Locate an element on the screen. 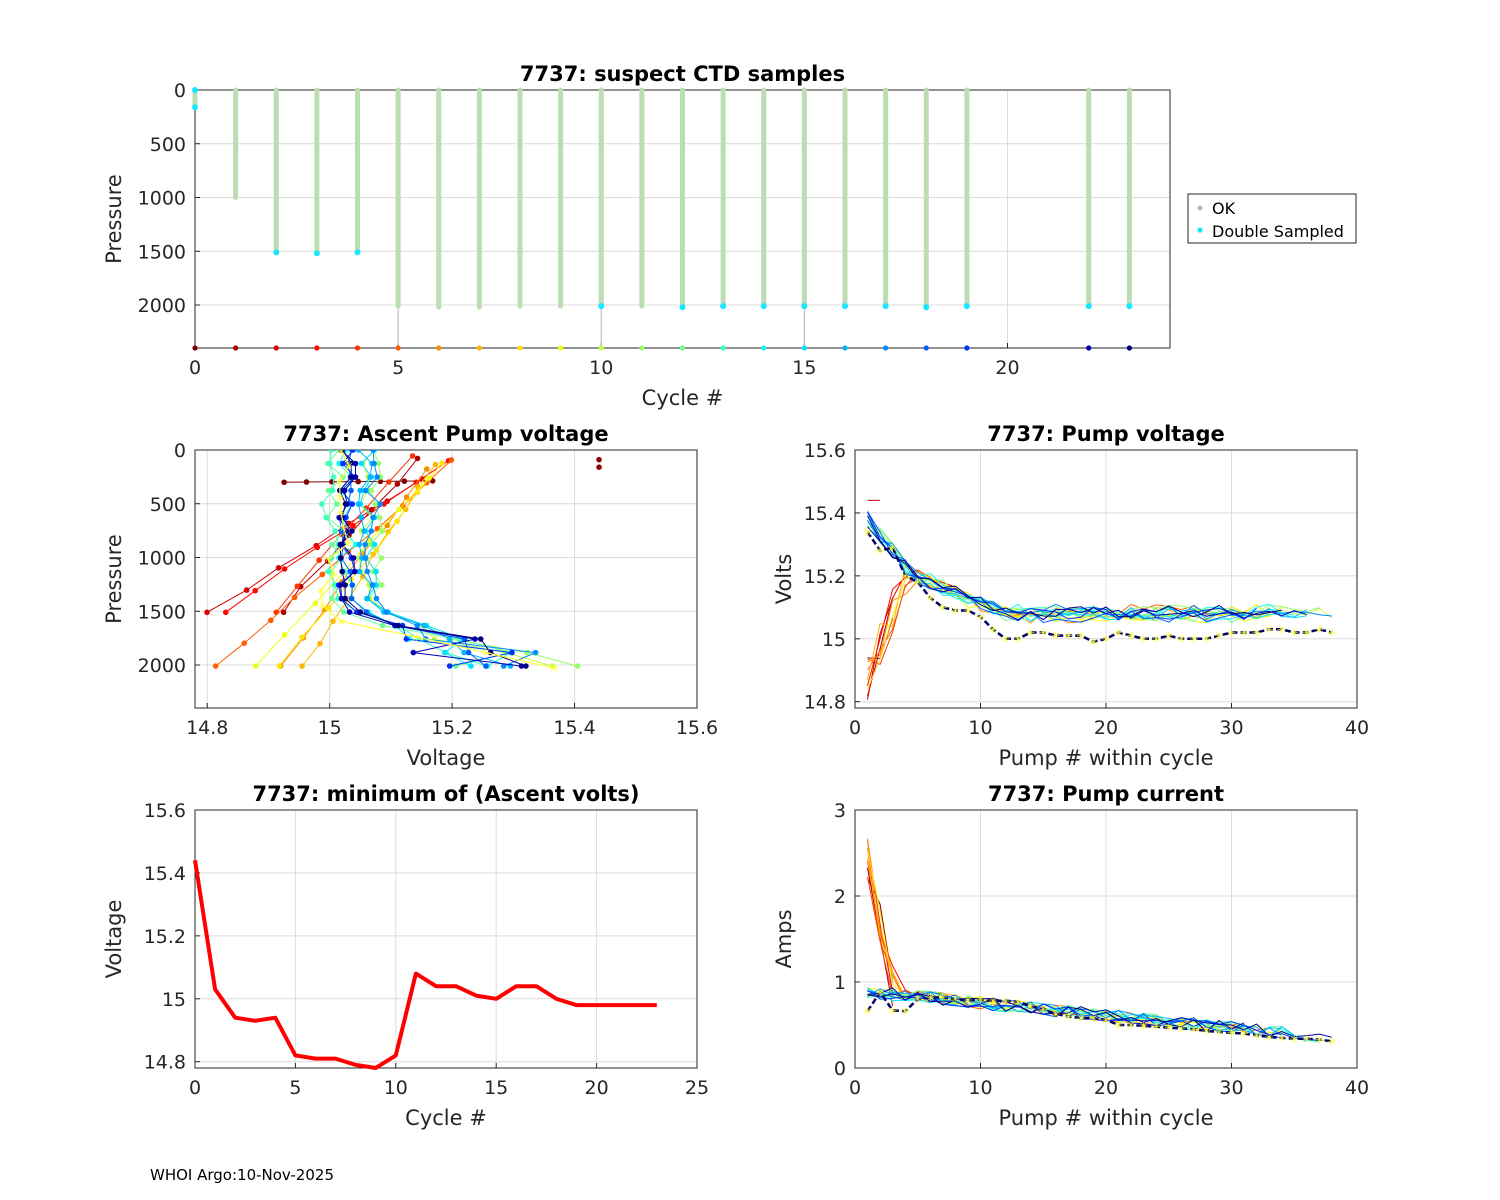 This screenshot has height=1200, width=1500. pumpv-ytick-label: 15.6 is located at coordinates (825, 451).